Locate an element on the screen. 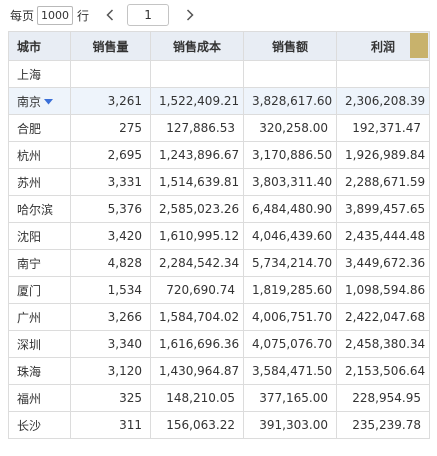 This screenshot has height=456, width=437. cell-city: 上海 is located at coordinates (39, 74).